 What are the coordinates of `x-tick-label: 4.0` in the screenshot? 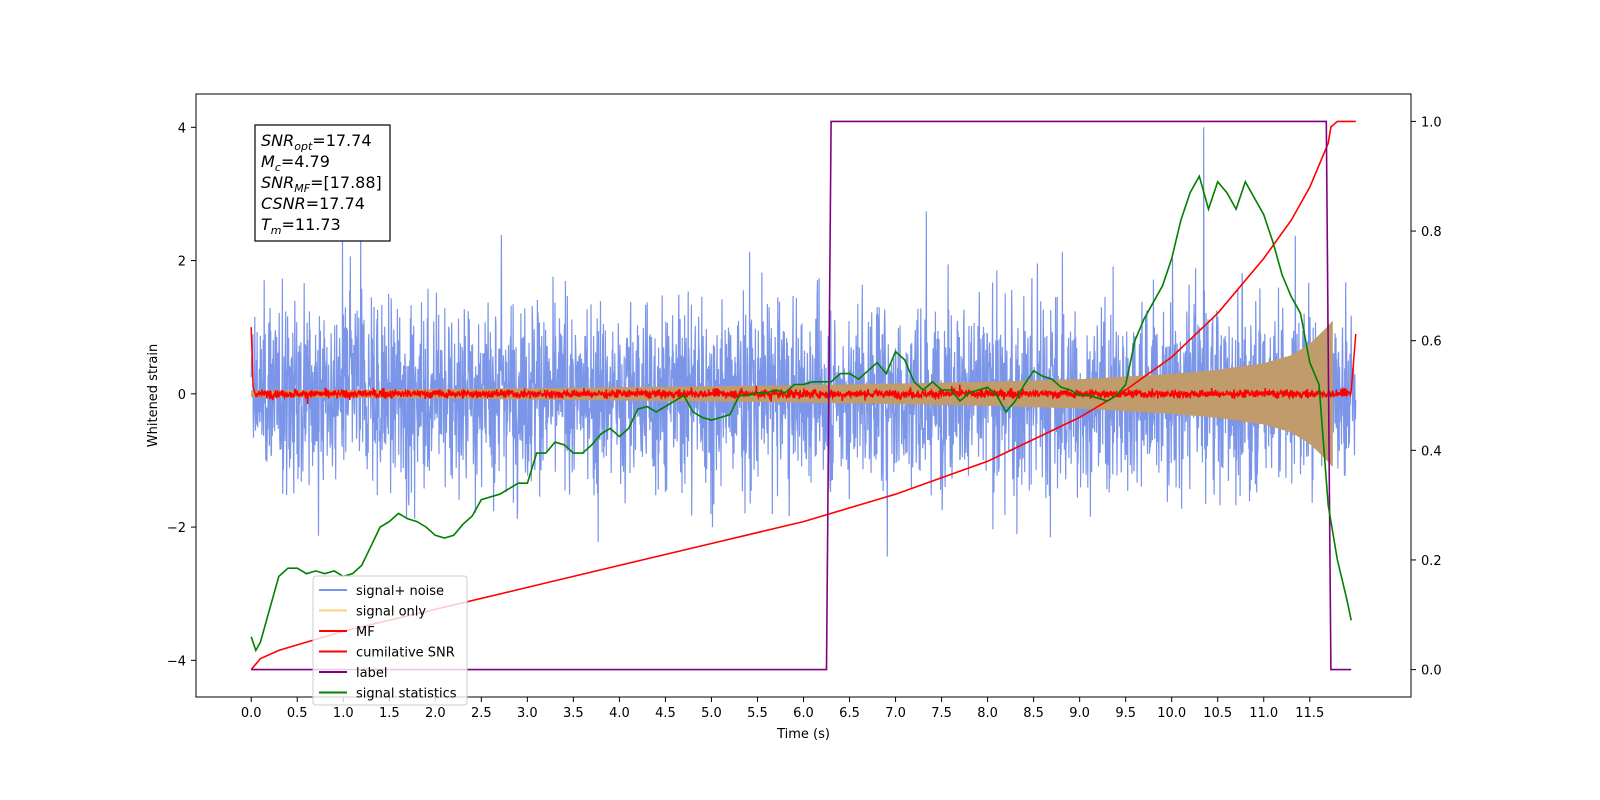 It's located at (619, 713).